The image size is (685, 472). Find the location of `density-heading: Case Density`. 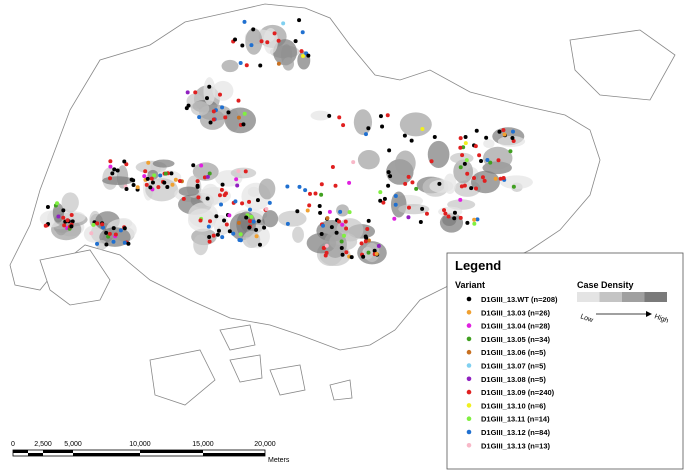

density-heading: Case Density is located at coordinates (605, 285).